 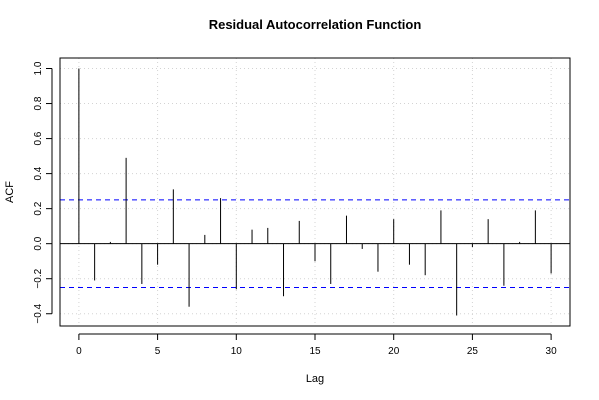 What do you see at coordinates (10, 192) in the screenshot?
I see `y-axis-label: ACF` at bounding box center [10, 192].